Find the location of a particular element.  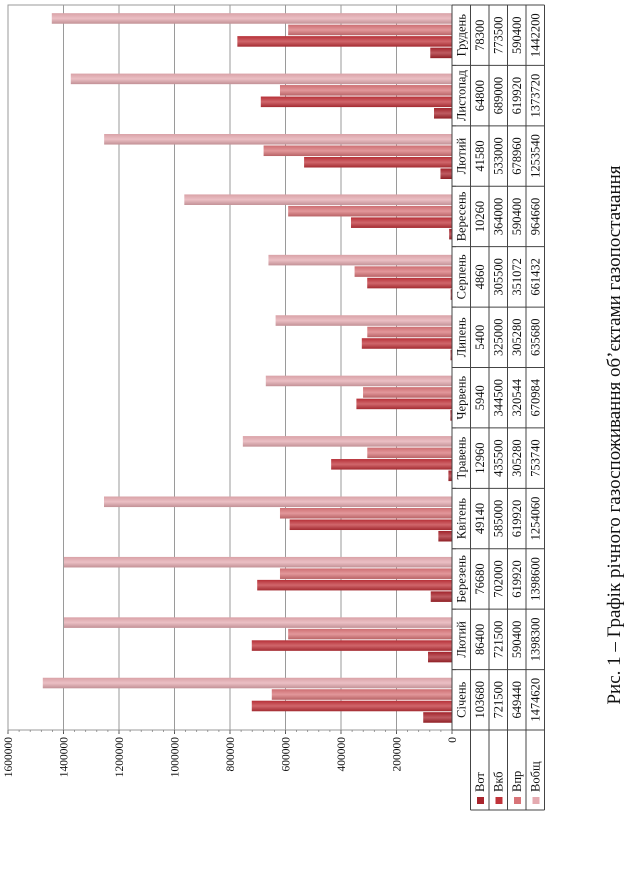

table-cell: 435500 is located at coordinates (499, 458).